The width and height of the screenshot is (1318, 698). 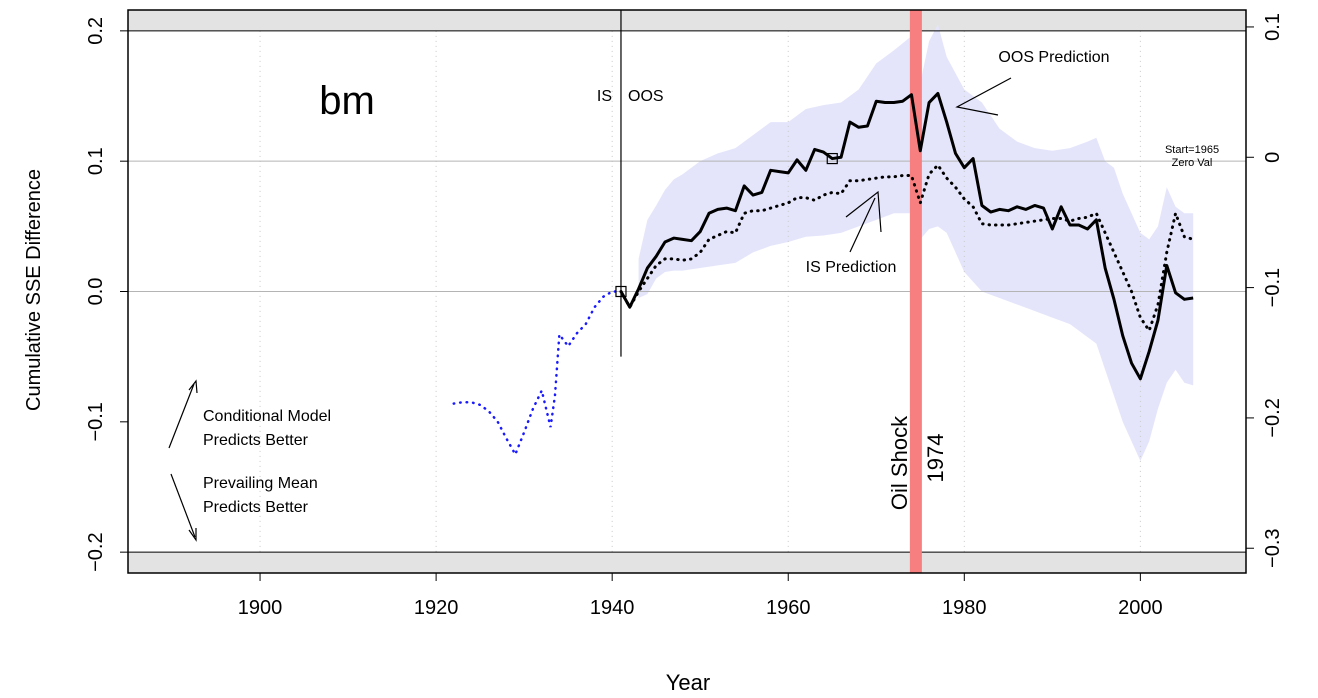 What do you see at coordinates (183, 505) in the screenshot?
I see `down-arrow-shaft` at bounding box center [183, 505].